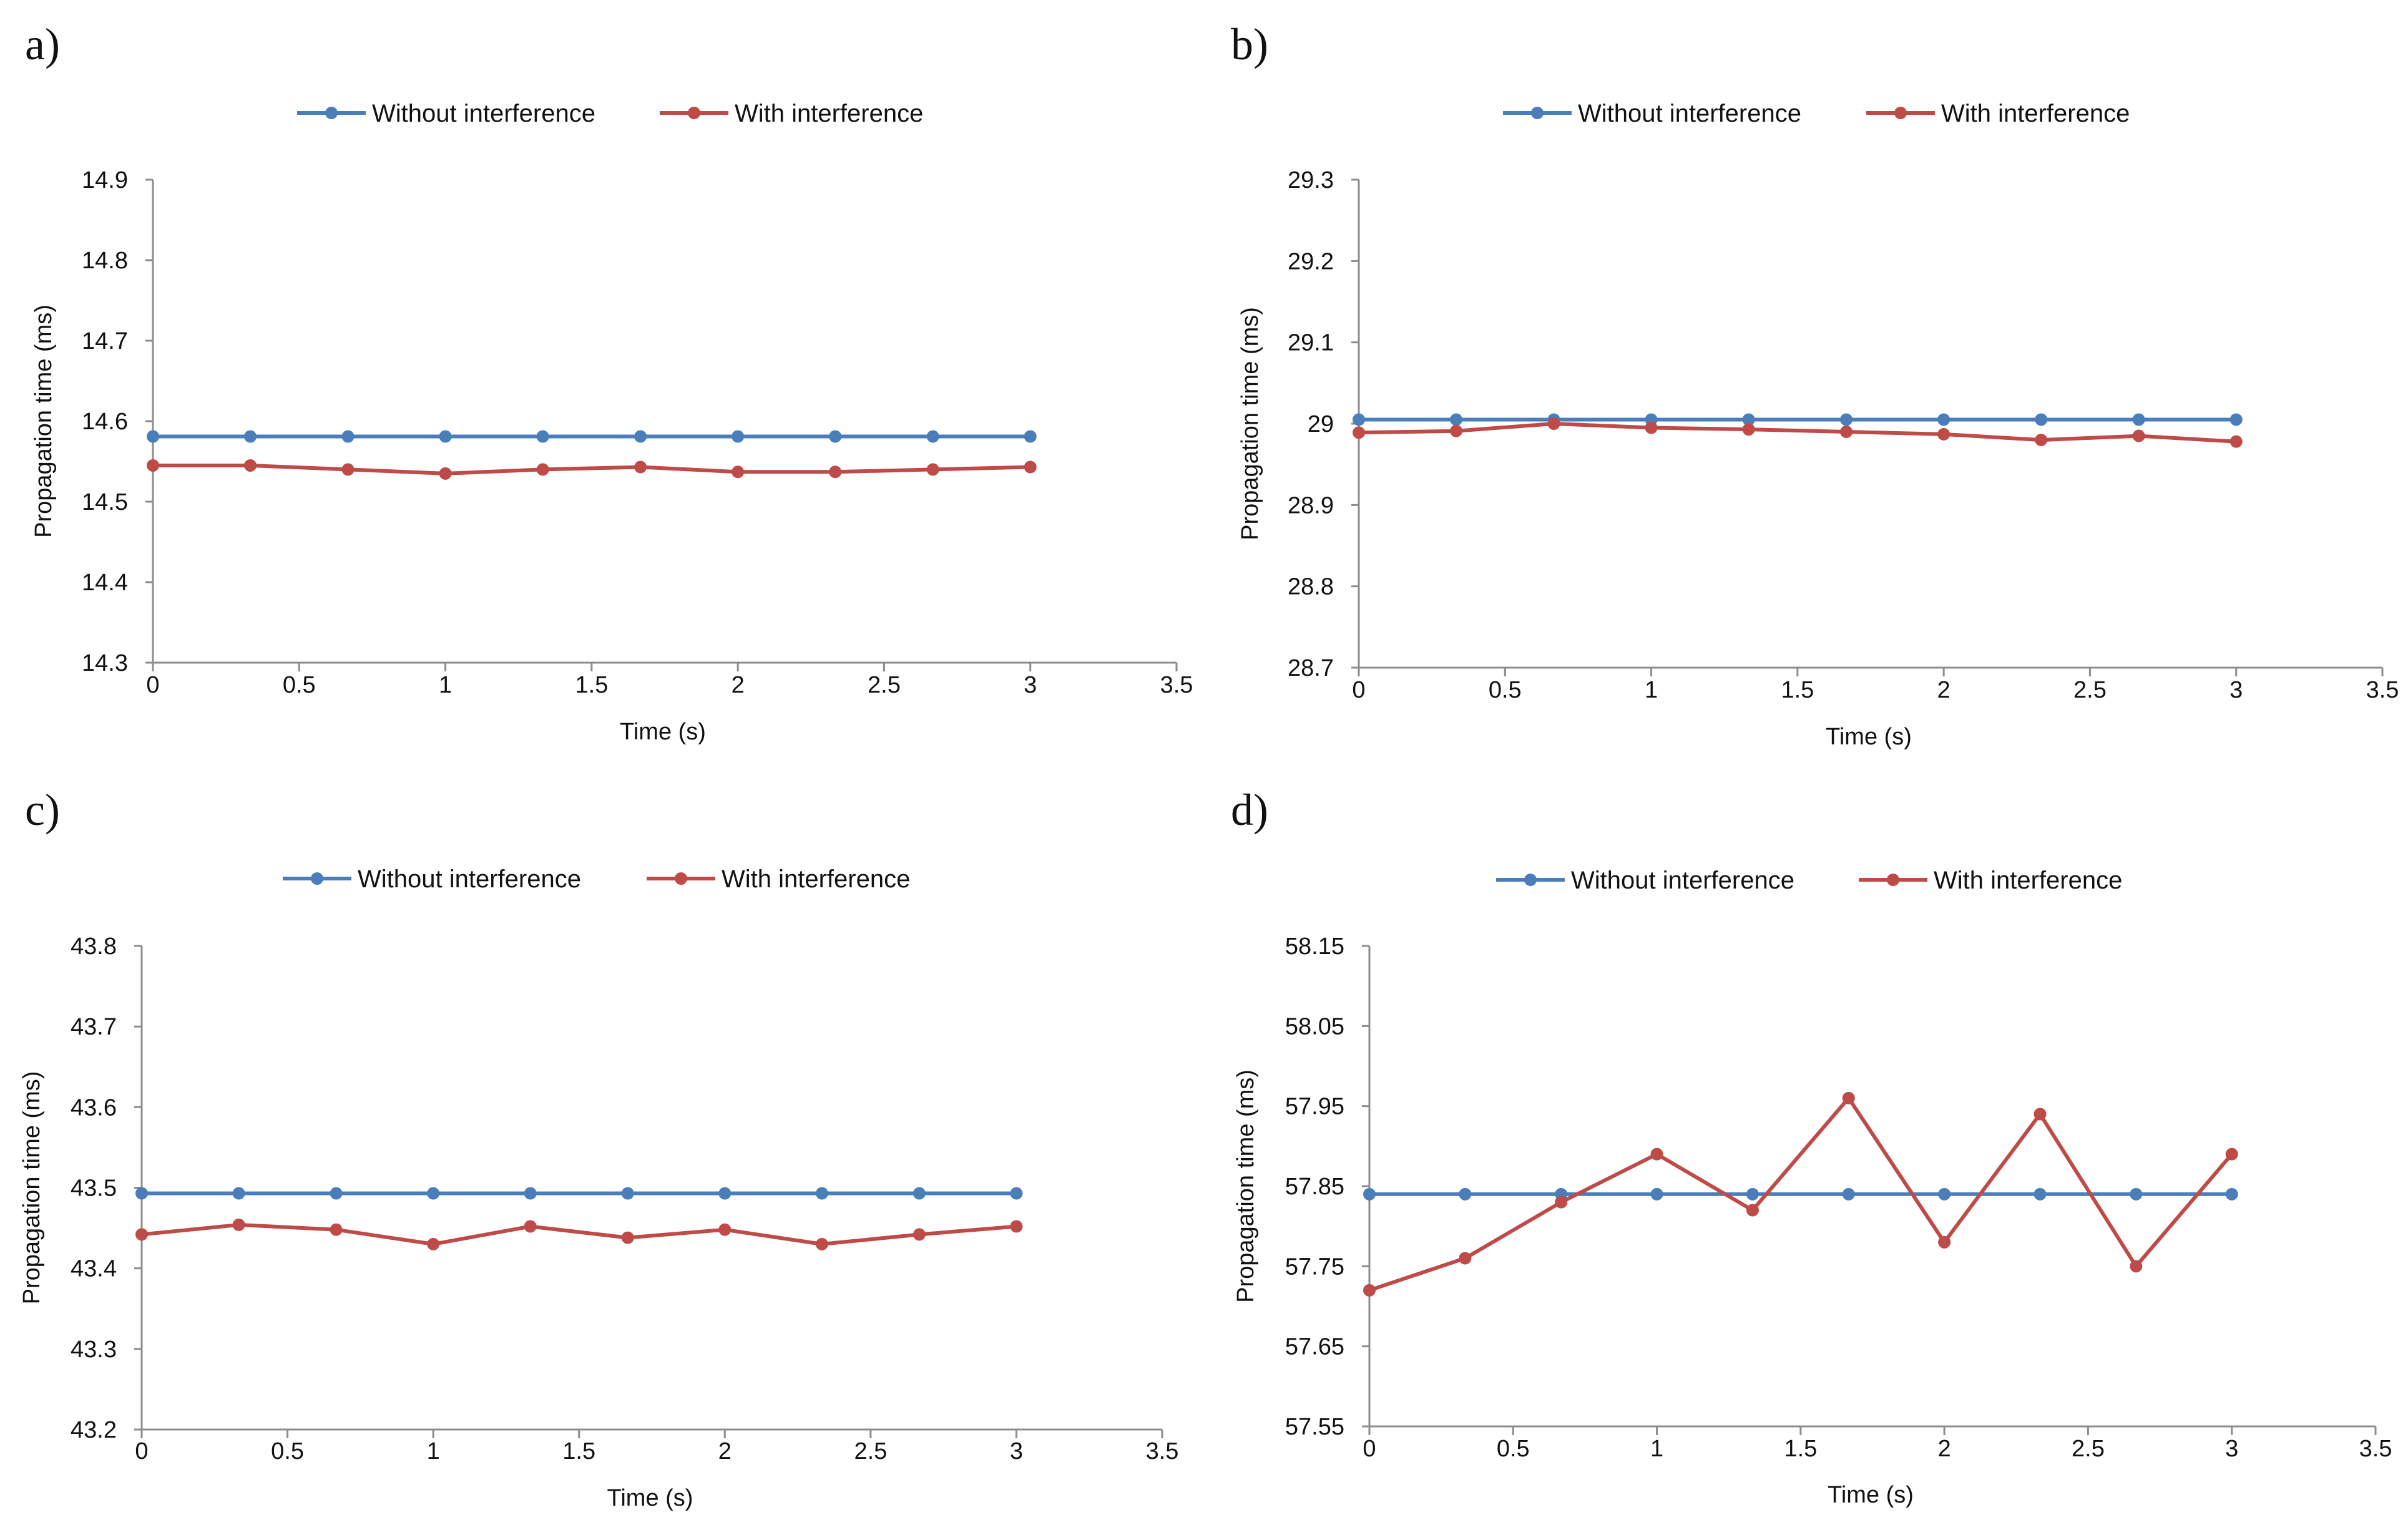 This screenshot has height=1520, width=2408. Describe the element at coordinates (105, 663) in the screenshot. I see `y-tick-label: 14.3` at that location.